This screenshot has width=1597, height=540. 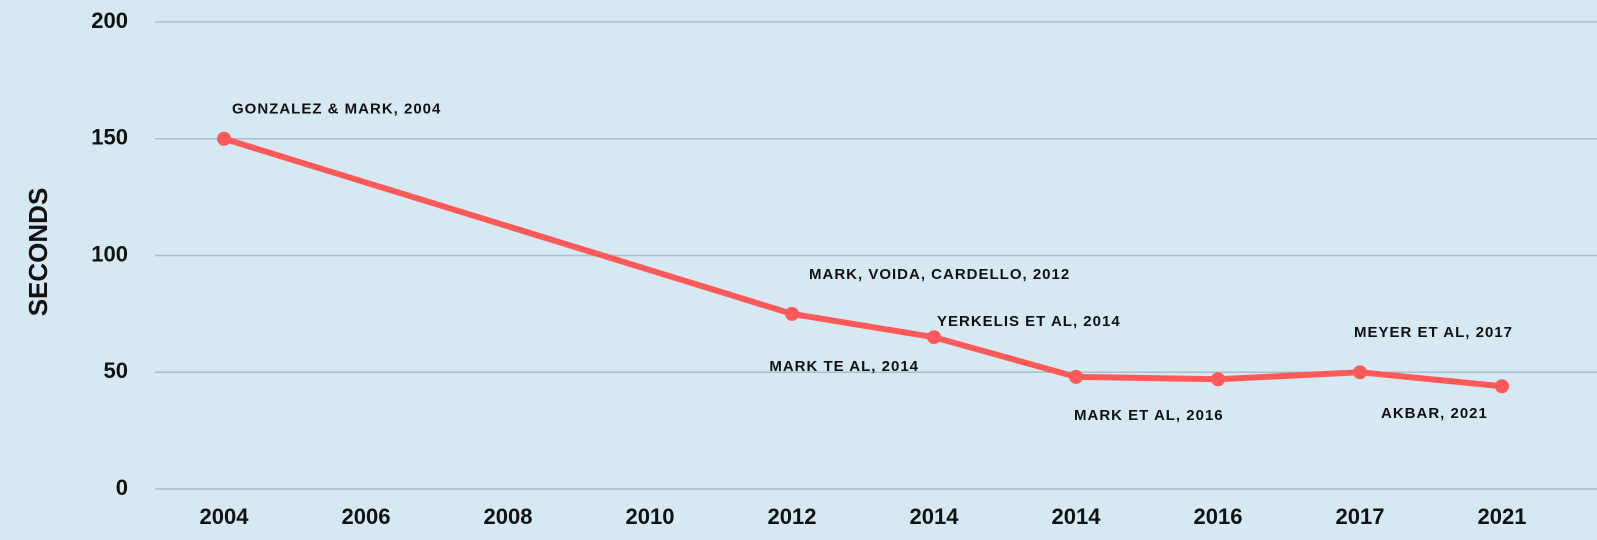 I want to click on annotation: MARK ET AL, 2016, so click(x=1149, y=415).